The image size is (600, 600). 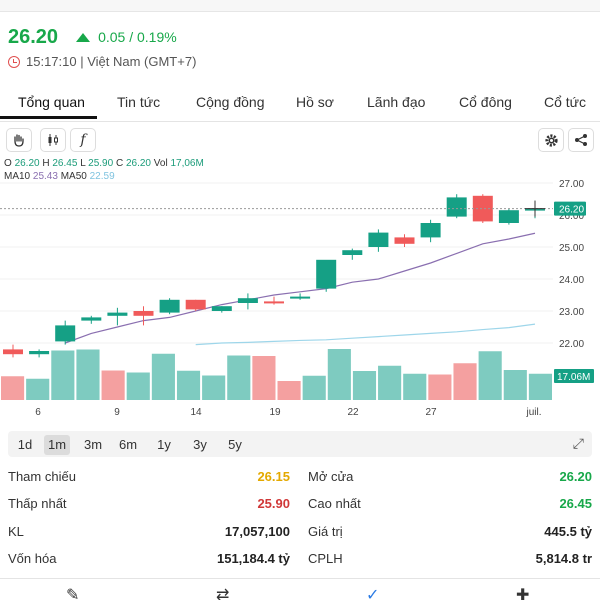 I want to click on stat-value: 26.15, so click(x=273, y=476).